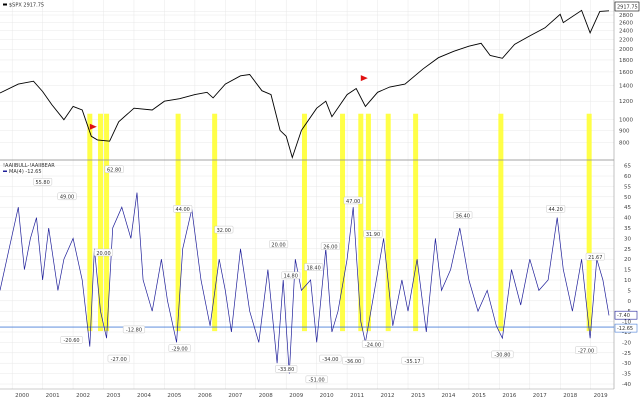 The height and width of the screenshot is (401, 640). I want to click on oscillator-y-tick-label: 5, so click(630, 291).